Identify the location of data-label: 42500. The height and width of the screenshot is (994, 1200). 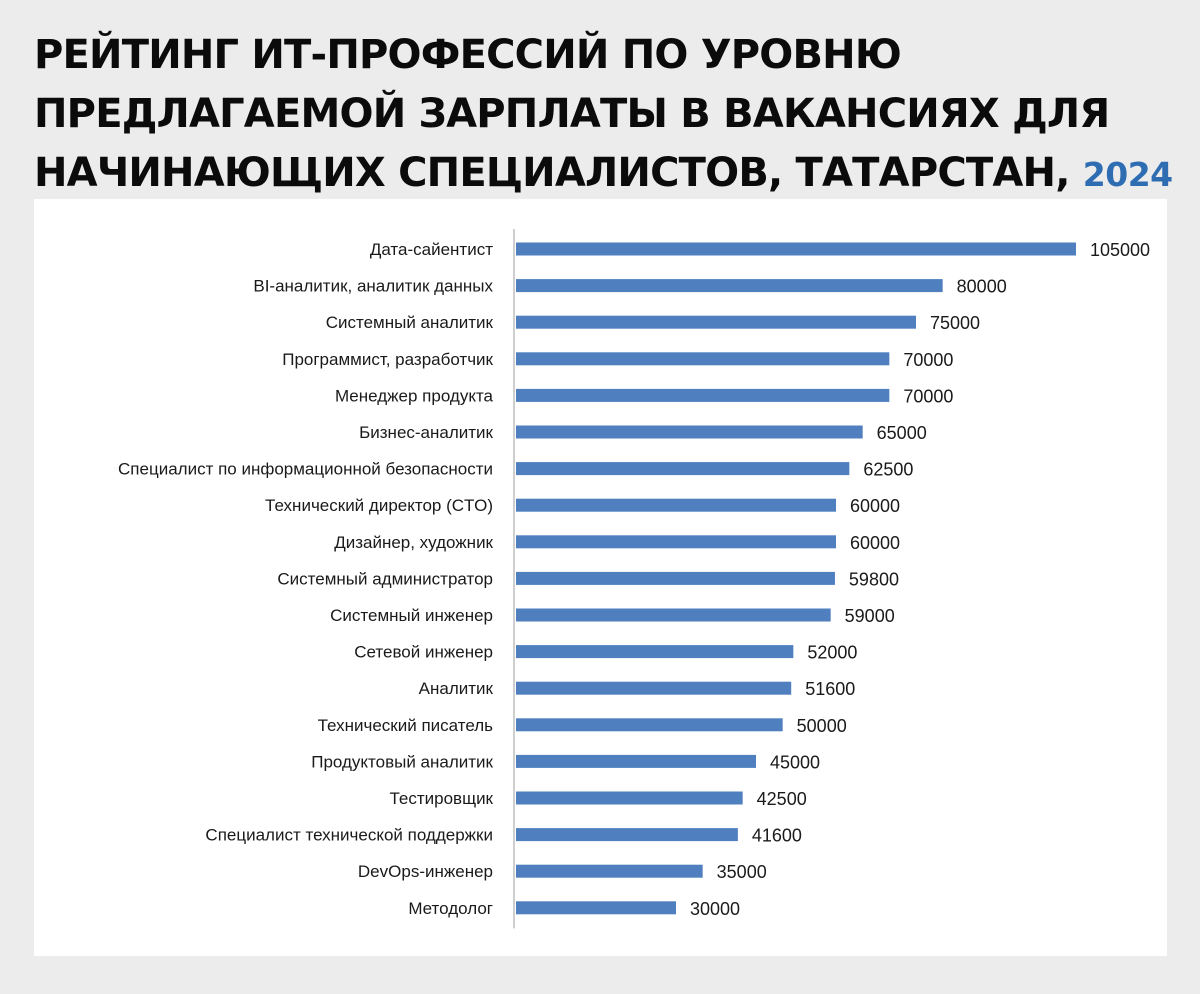
(782, 799).